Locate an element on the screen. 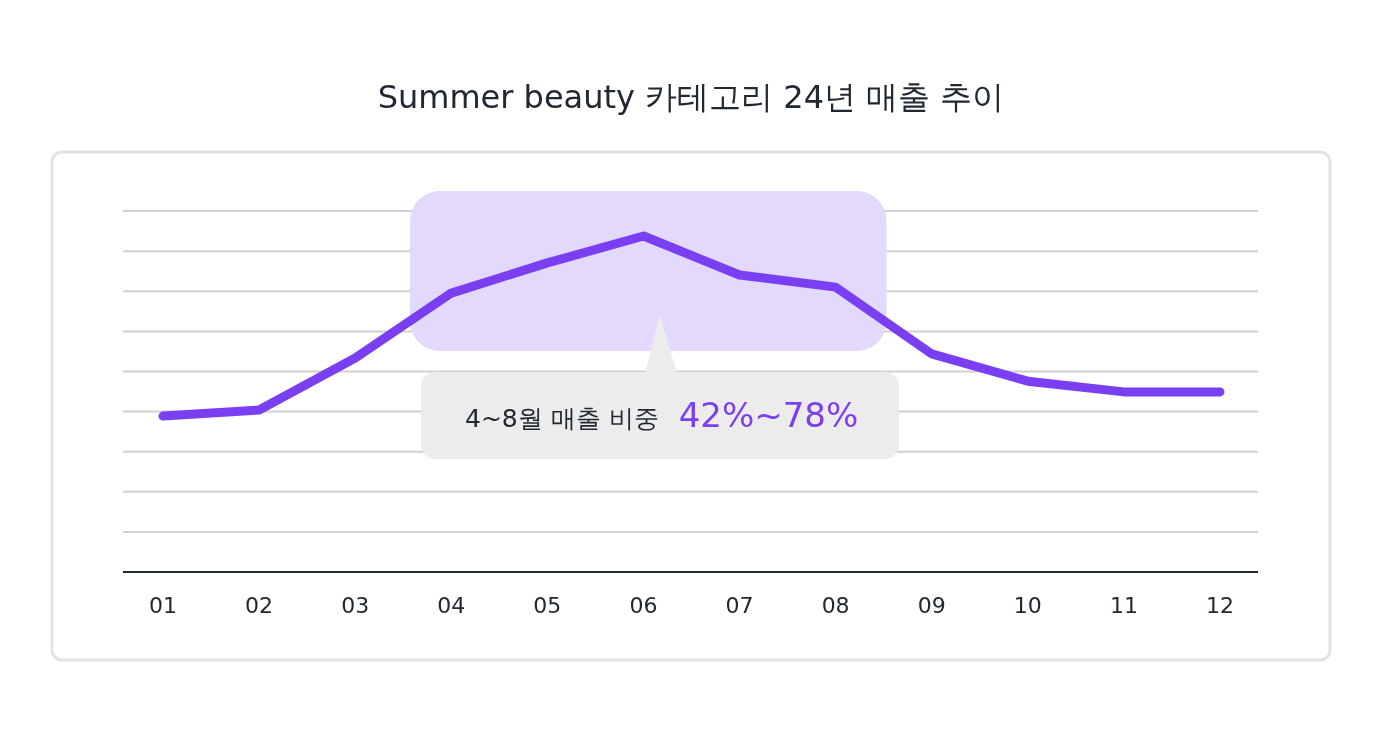 This screenshot has width=1382, height=734. x-tick-label: 03 is located at coordinates (355, 605).